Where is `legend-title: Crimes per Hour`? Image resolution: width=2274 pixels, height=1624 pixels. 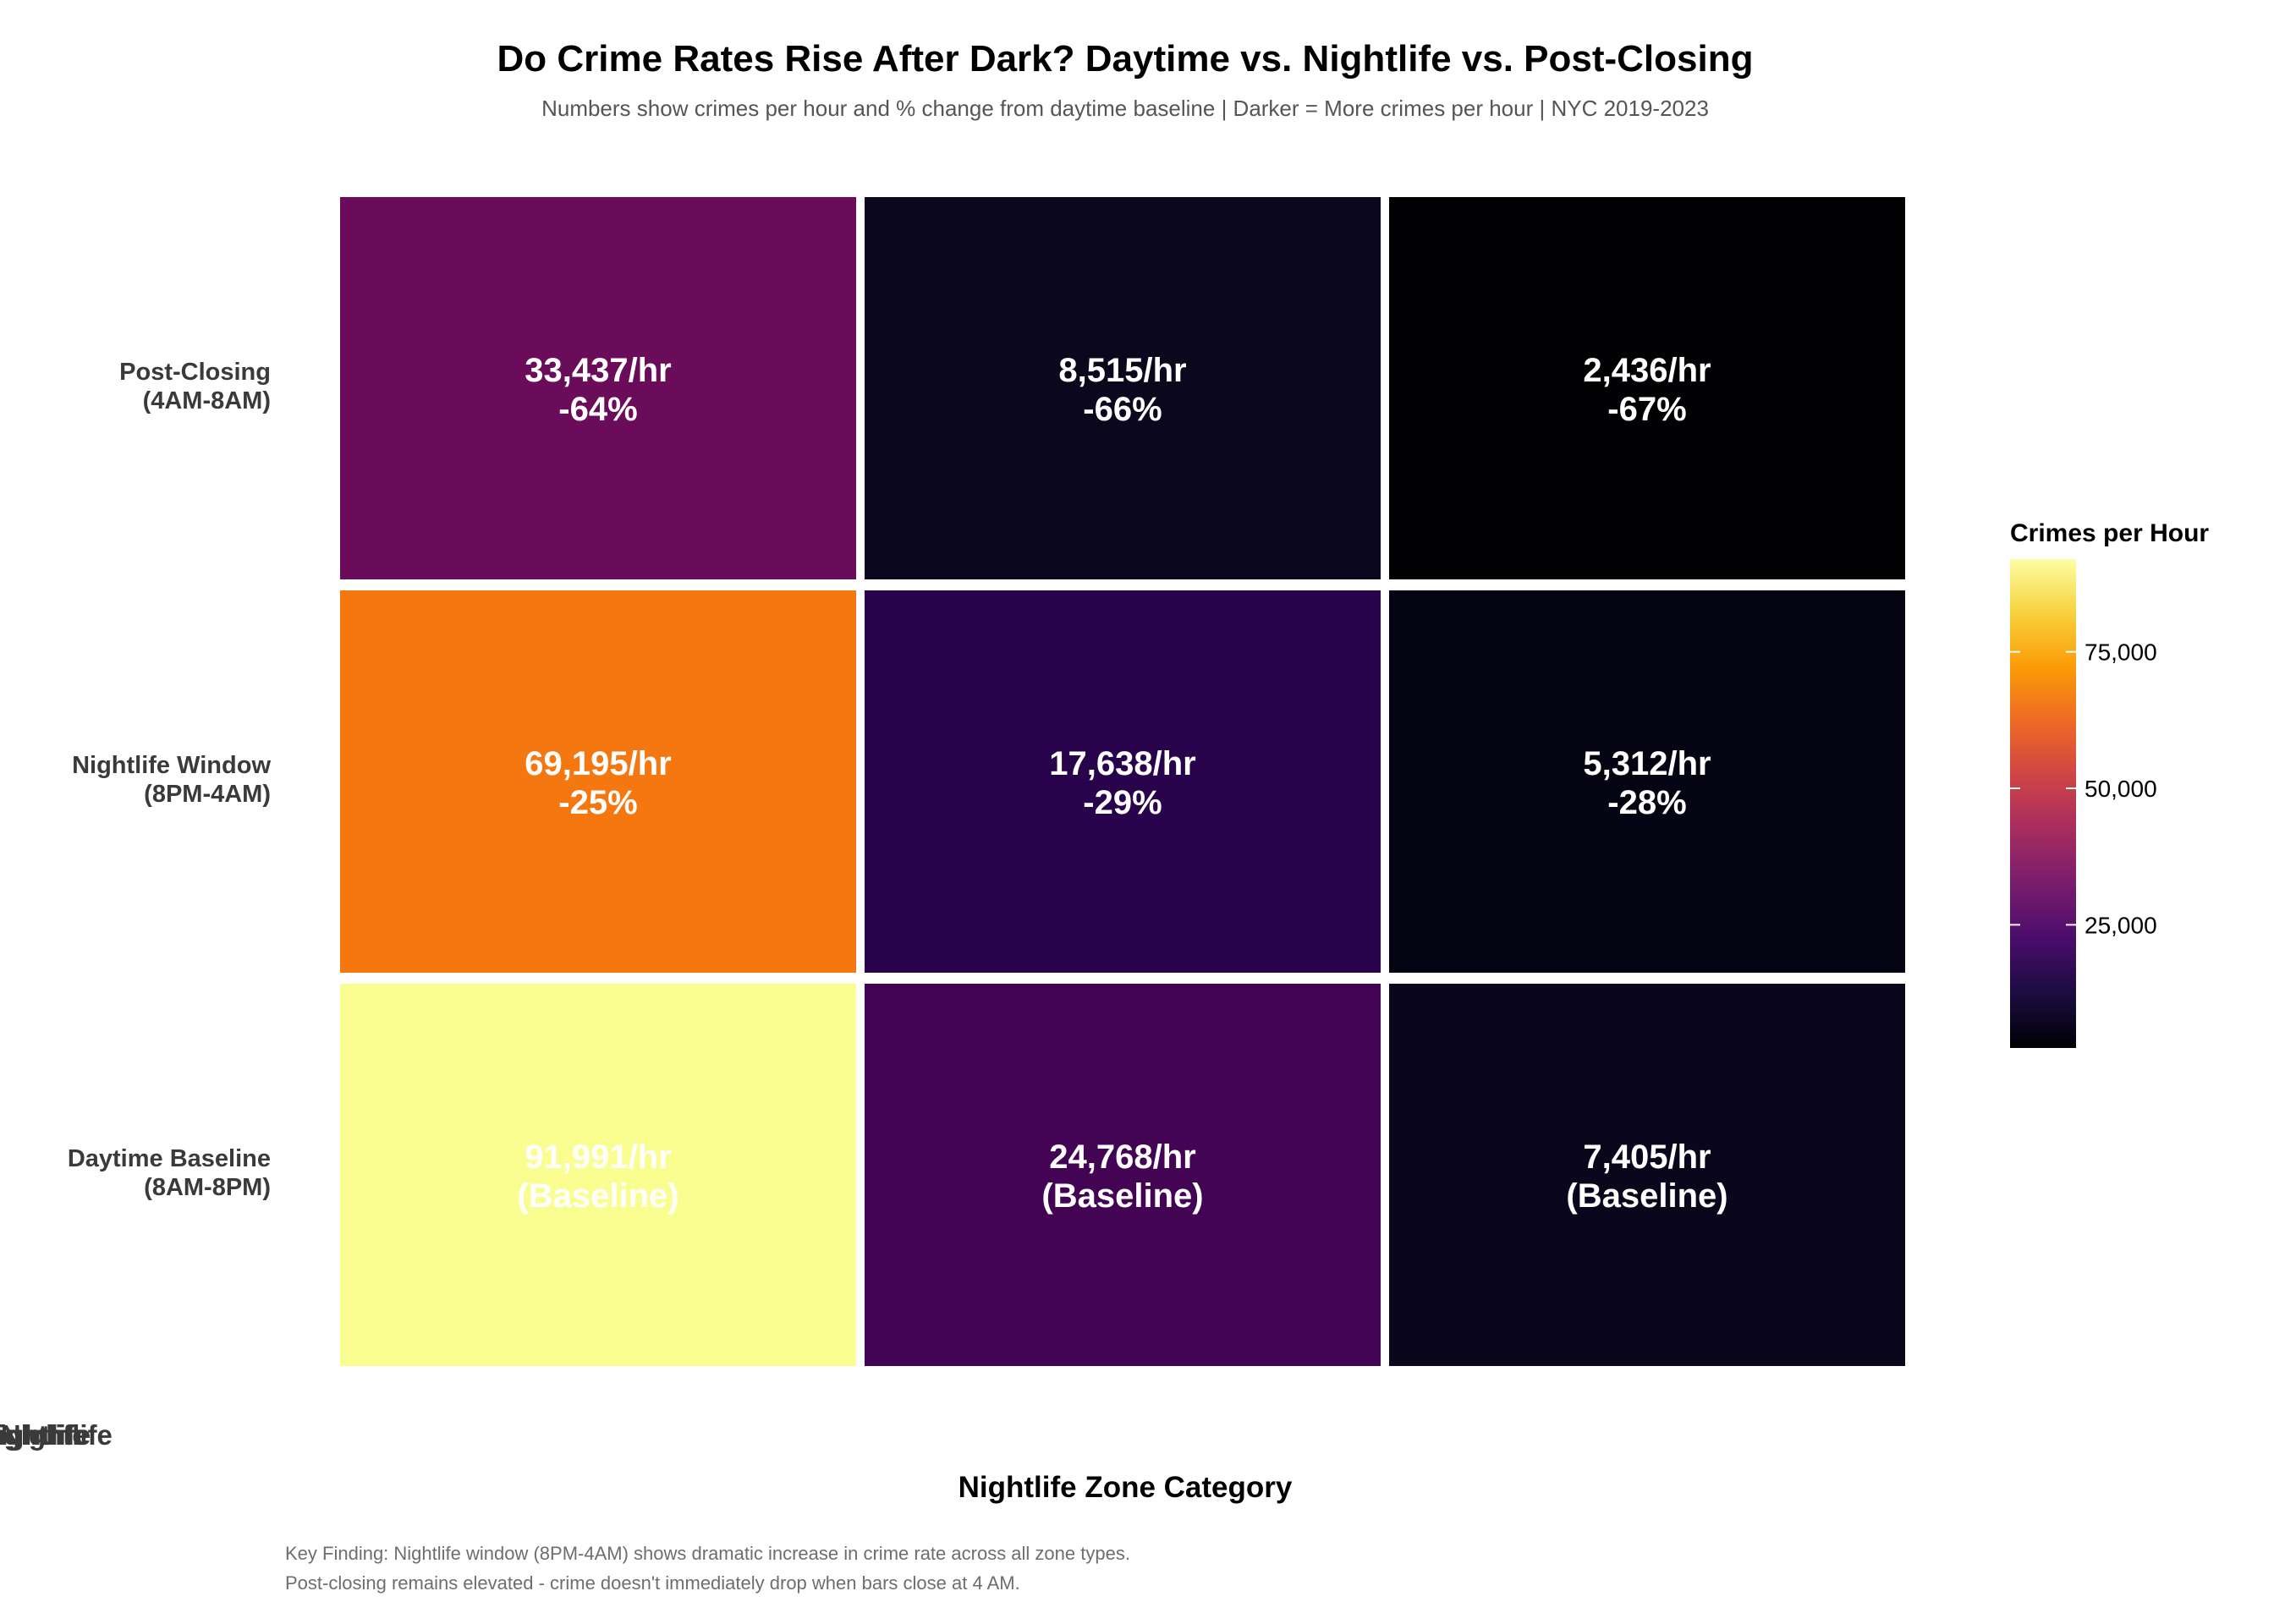
legend-title: Crimes per Hour is located at coordinates (2110, 533).